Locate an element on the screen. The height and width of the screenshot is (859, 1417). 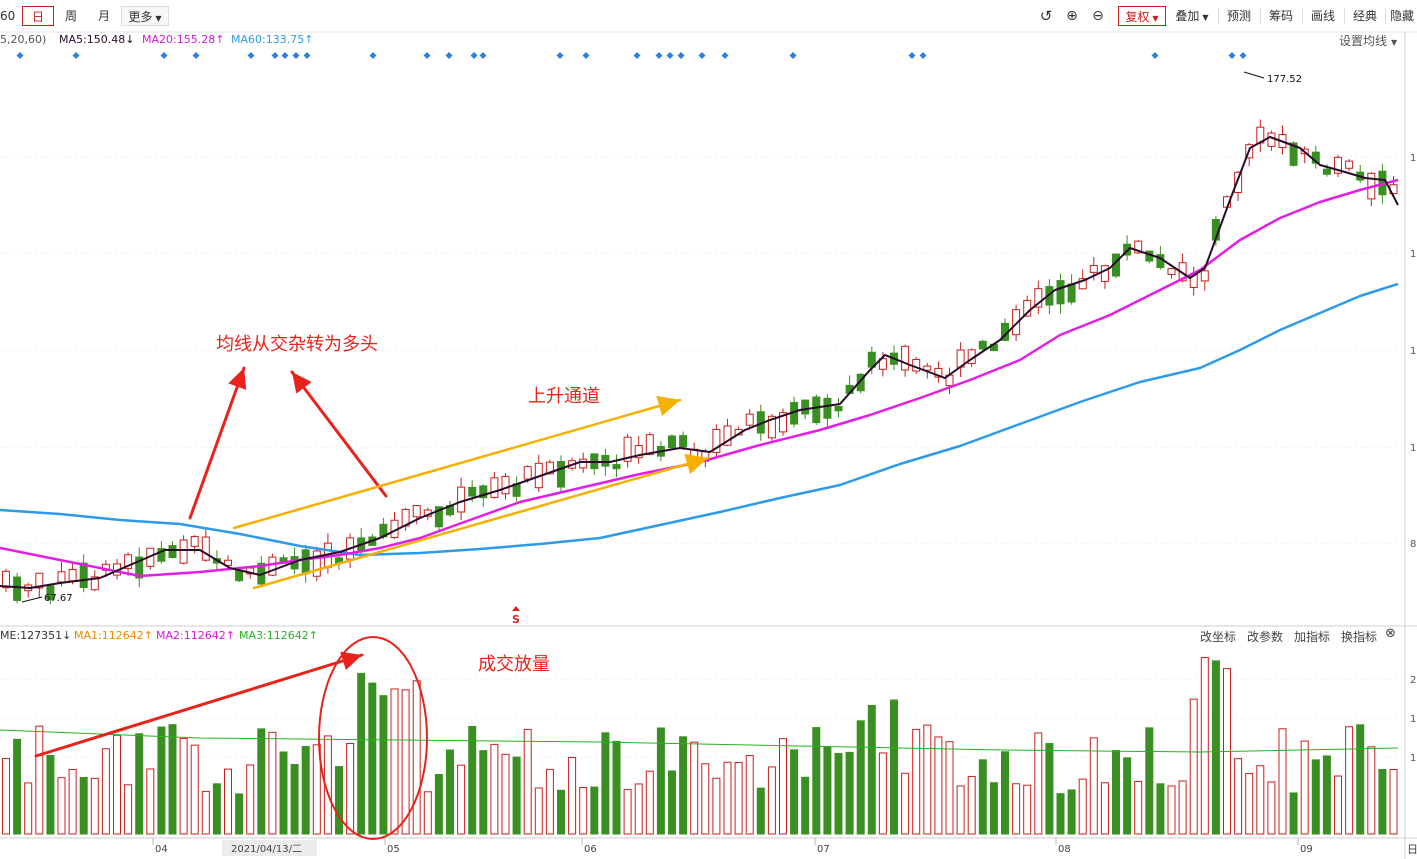
adjust-rights-dropdown: 复权 ▼ is located at coordinates (1142, 16).